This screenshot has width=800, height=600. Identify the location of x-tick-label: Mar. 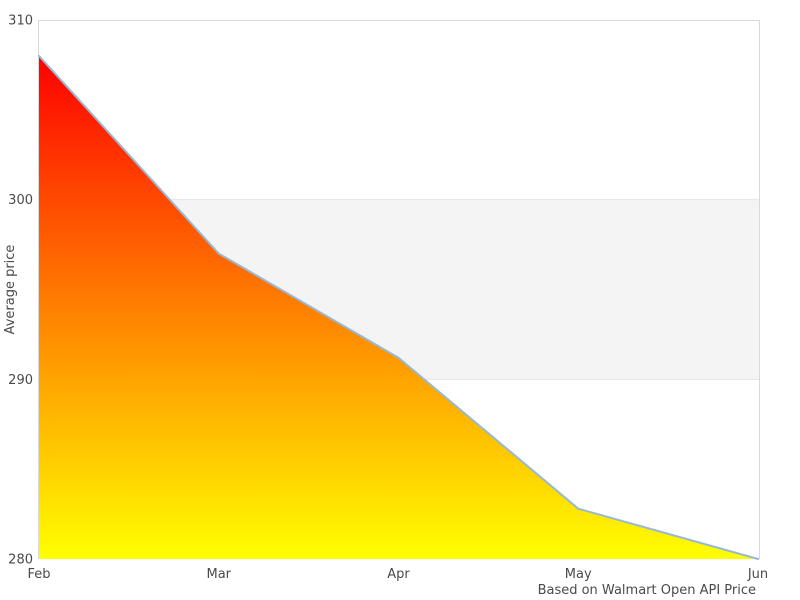
(218, 574).